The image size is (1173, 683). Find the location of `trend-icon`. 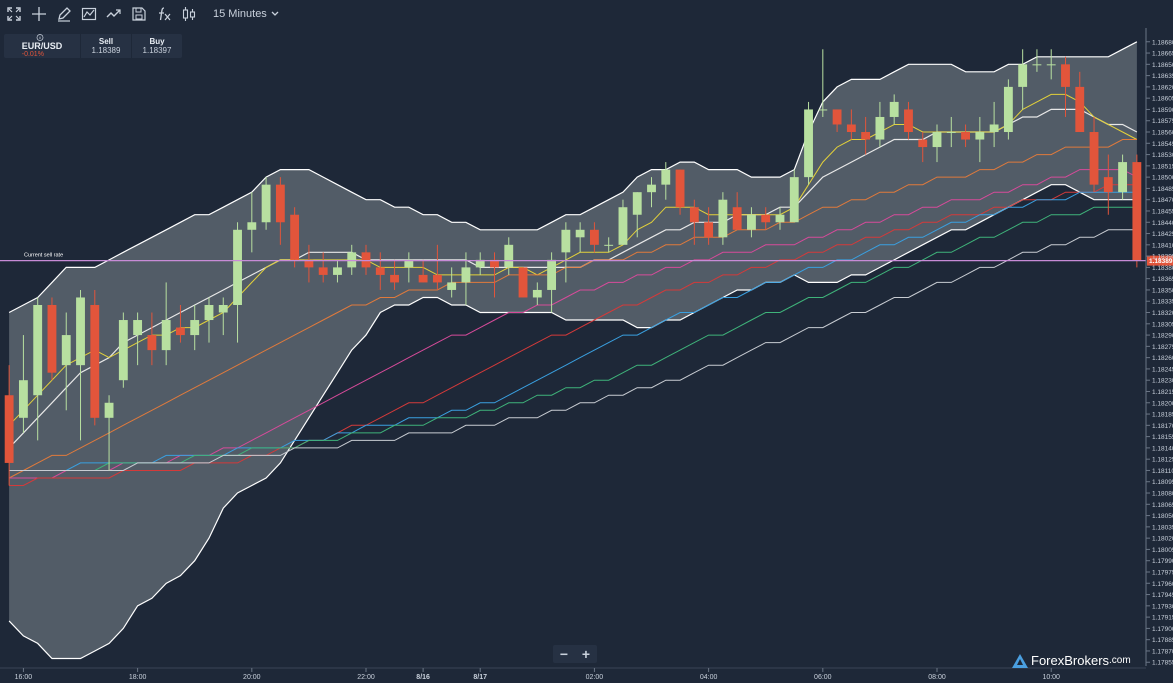

trend-icon is located at coordinates (114, 14).